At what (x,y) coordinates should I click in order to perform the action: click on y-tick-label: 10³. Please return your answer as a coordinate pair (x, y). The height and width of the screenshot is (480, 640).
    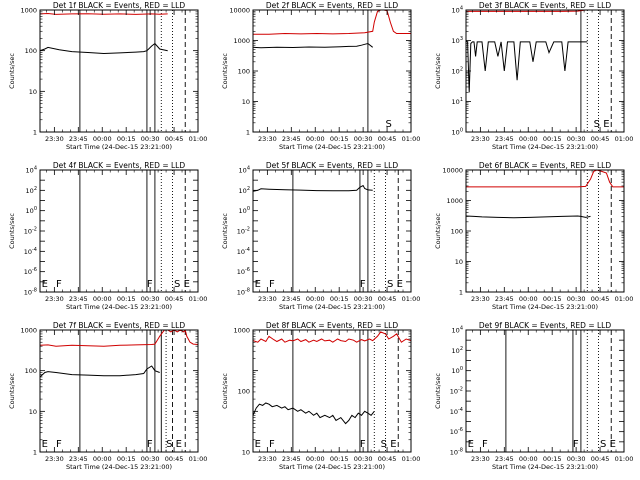
    Looking at the image, I should click on (457, 40).